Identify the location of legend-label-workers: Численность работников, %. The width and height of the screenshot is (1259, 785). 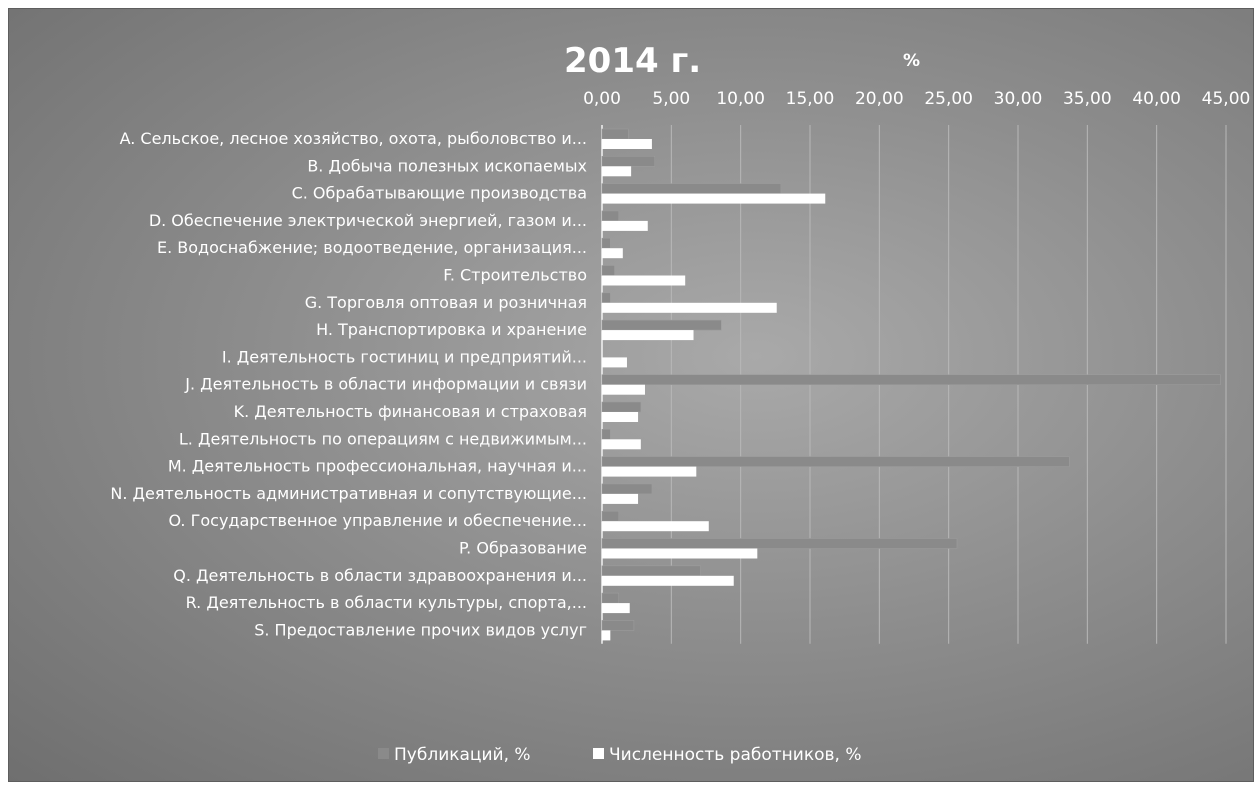
(735, 755).